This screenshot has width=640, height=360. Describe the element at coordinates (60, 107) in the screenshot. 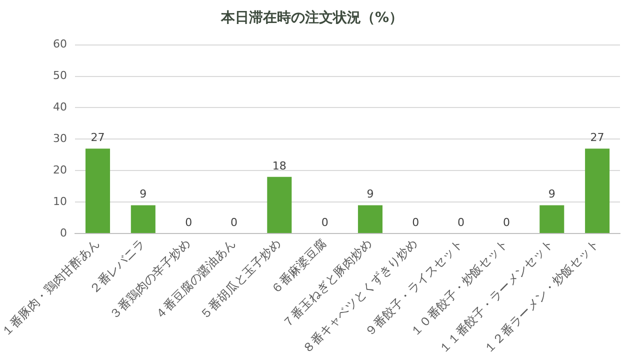

I see `y-tick-label: 40` at that location.